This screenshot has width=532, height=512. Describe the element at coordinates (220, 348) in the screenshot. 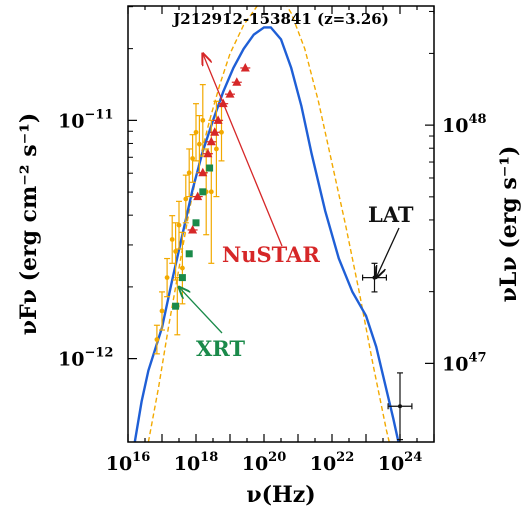

I see `annotation-label: XRT` at that location.